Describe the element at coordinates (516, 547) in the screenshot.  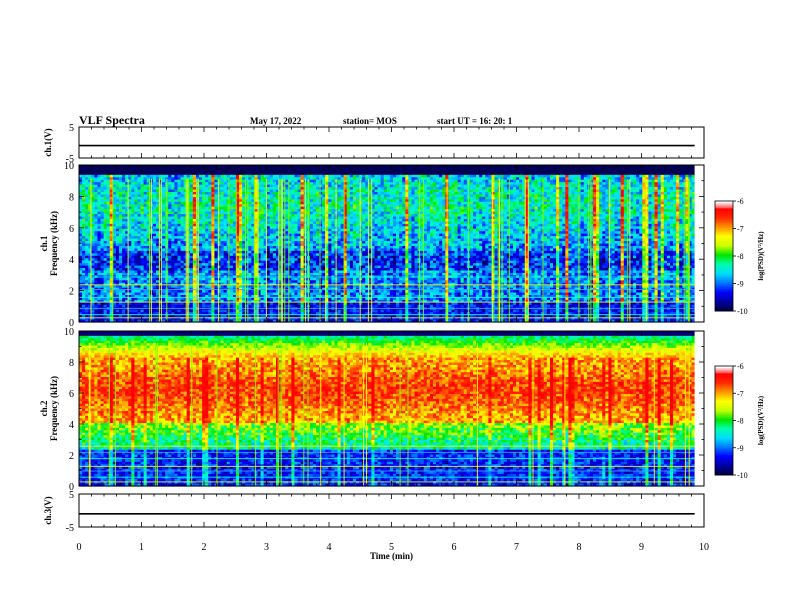
I see `xtick-label-7: 7` at that location.